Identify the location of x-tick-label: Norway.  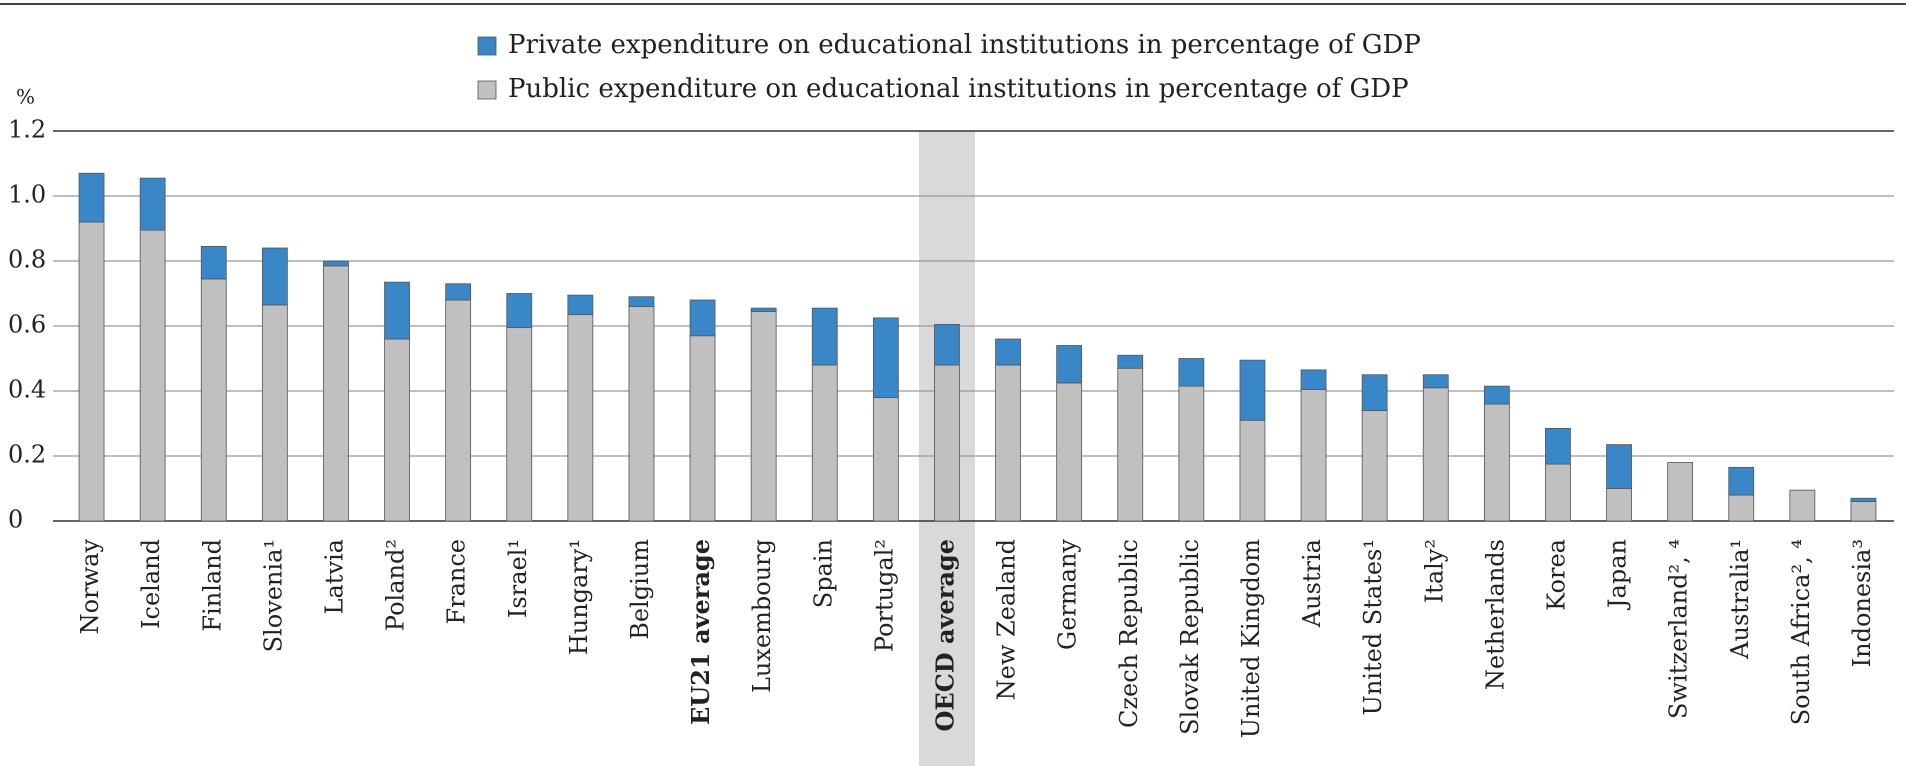
(90, 587).